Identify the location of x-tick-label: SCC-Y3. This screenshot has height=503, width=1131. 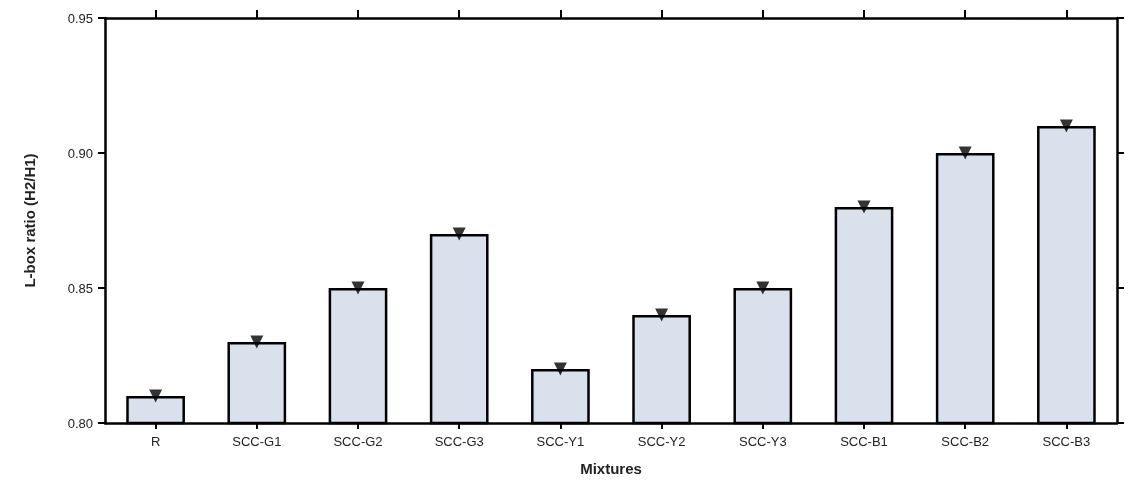
(762, 441).